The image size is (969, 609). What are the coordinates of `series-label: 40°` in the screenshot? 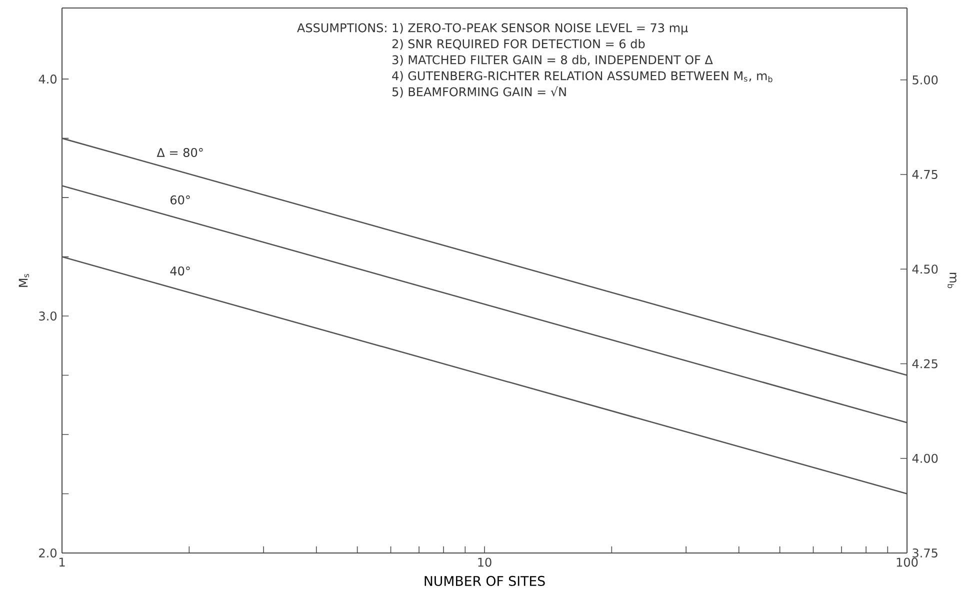 It's located at (180, 271).